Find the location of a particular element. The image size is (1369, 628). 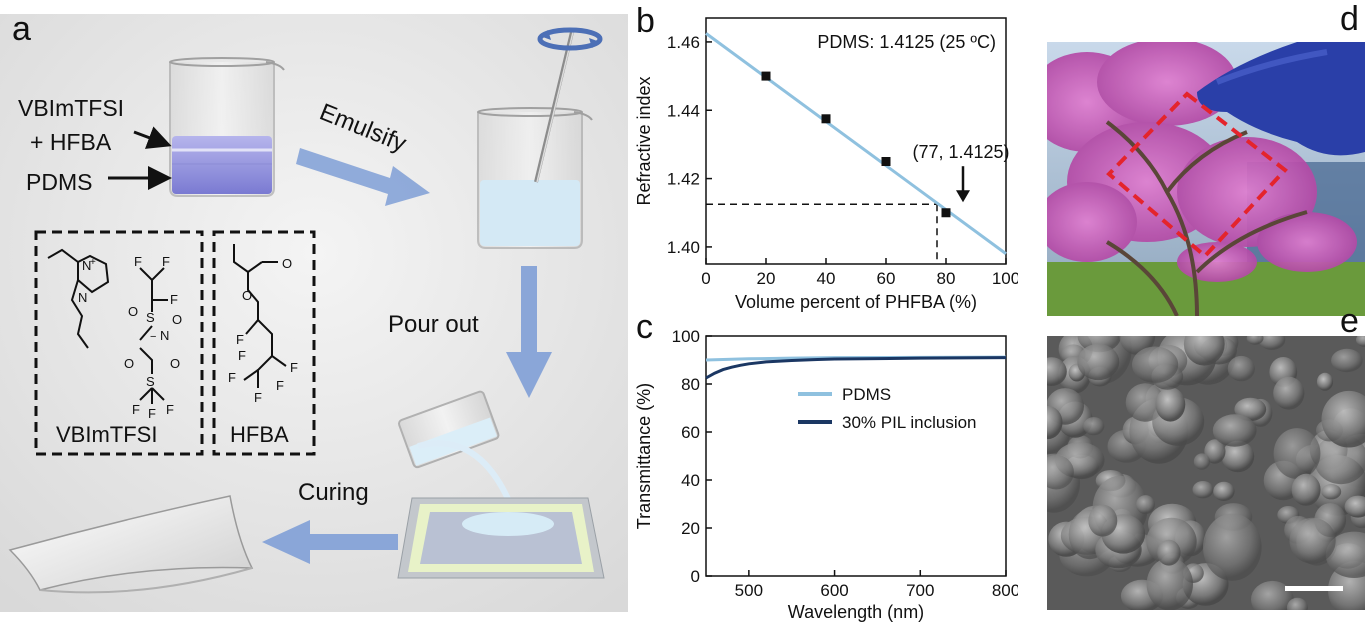

arrow-liquid-label is located at coordinates (152, 137).